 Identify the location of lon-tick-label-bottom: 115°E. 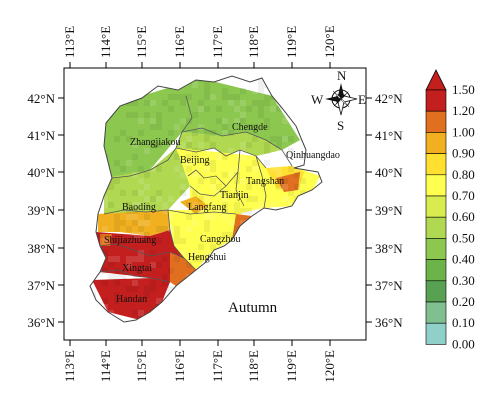
(141, 366).